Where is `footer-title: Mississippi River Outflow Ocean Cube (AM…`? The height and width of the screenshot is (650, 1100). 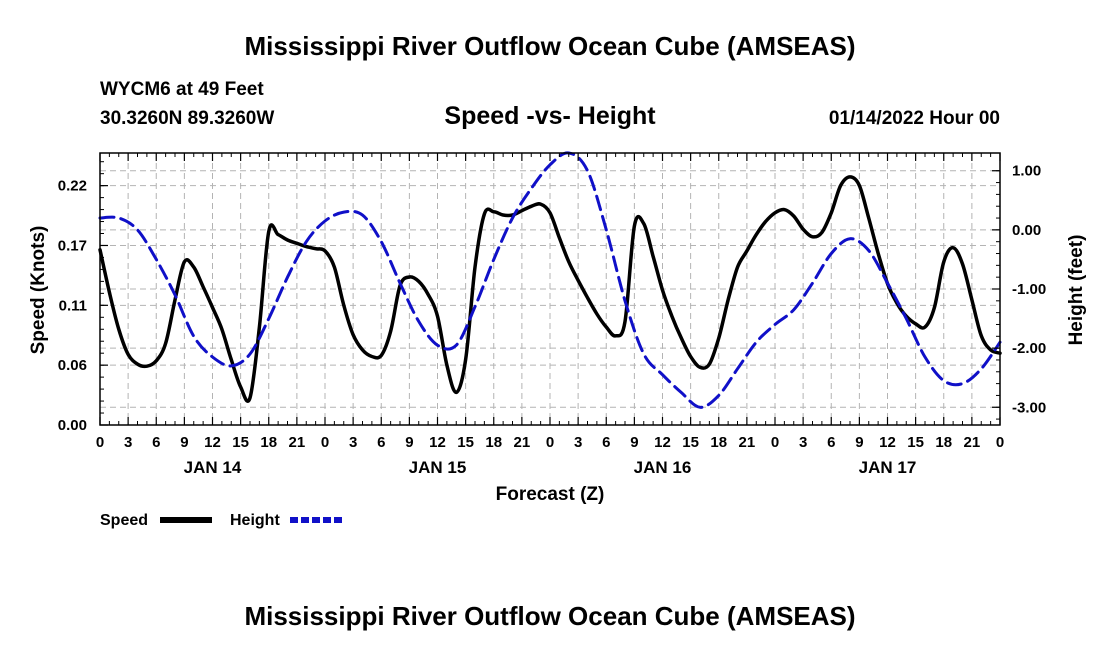
footer-title: Mississippi River Outflow Ocean Cube (AM… is located at coordinates (549, 616).